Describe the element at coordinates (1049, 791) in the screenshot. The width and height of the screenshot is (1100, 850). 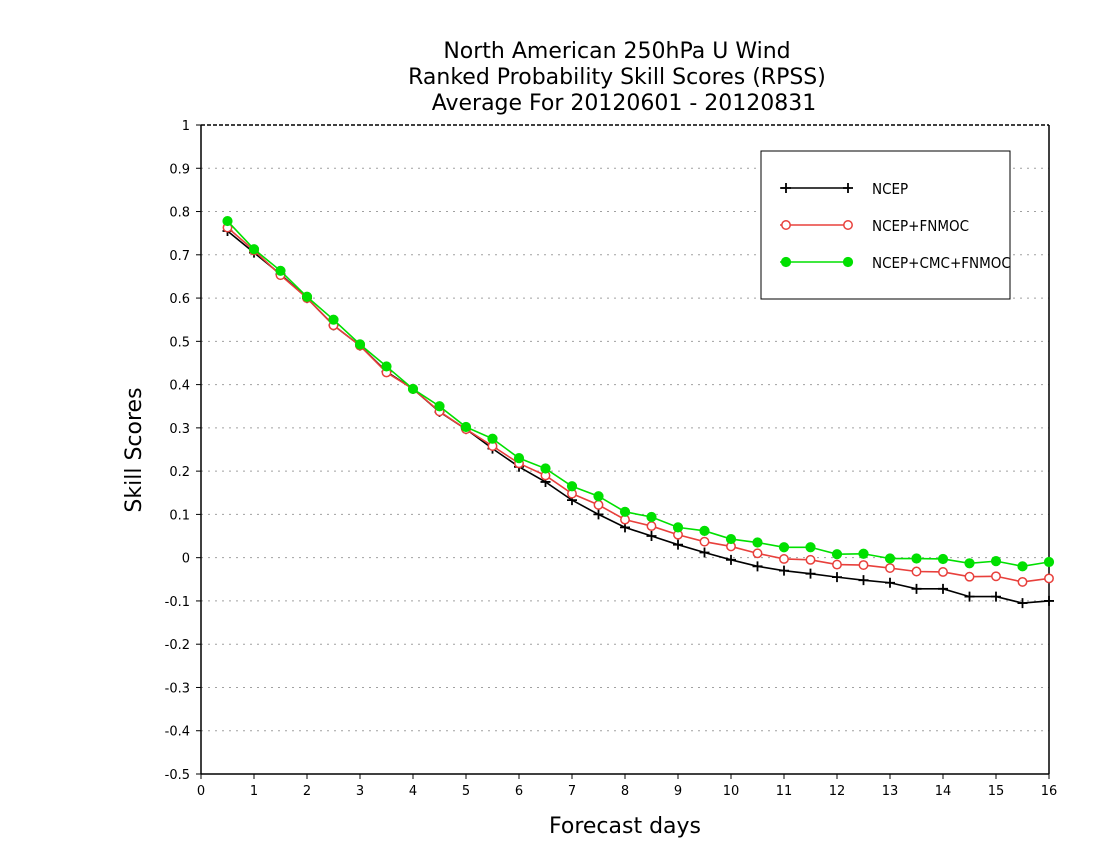
I see `x-tick-label: 16` at that location.